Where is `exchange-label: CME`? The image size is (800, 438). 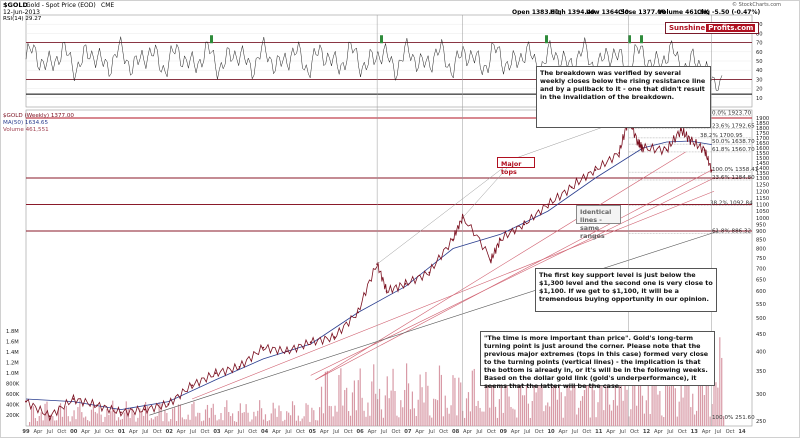 exchange-label: CME is located at coordinates (108, 5).